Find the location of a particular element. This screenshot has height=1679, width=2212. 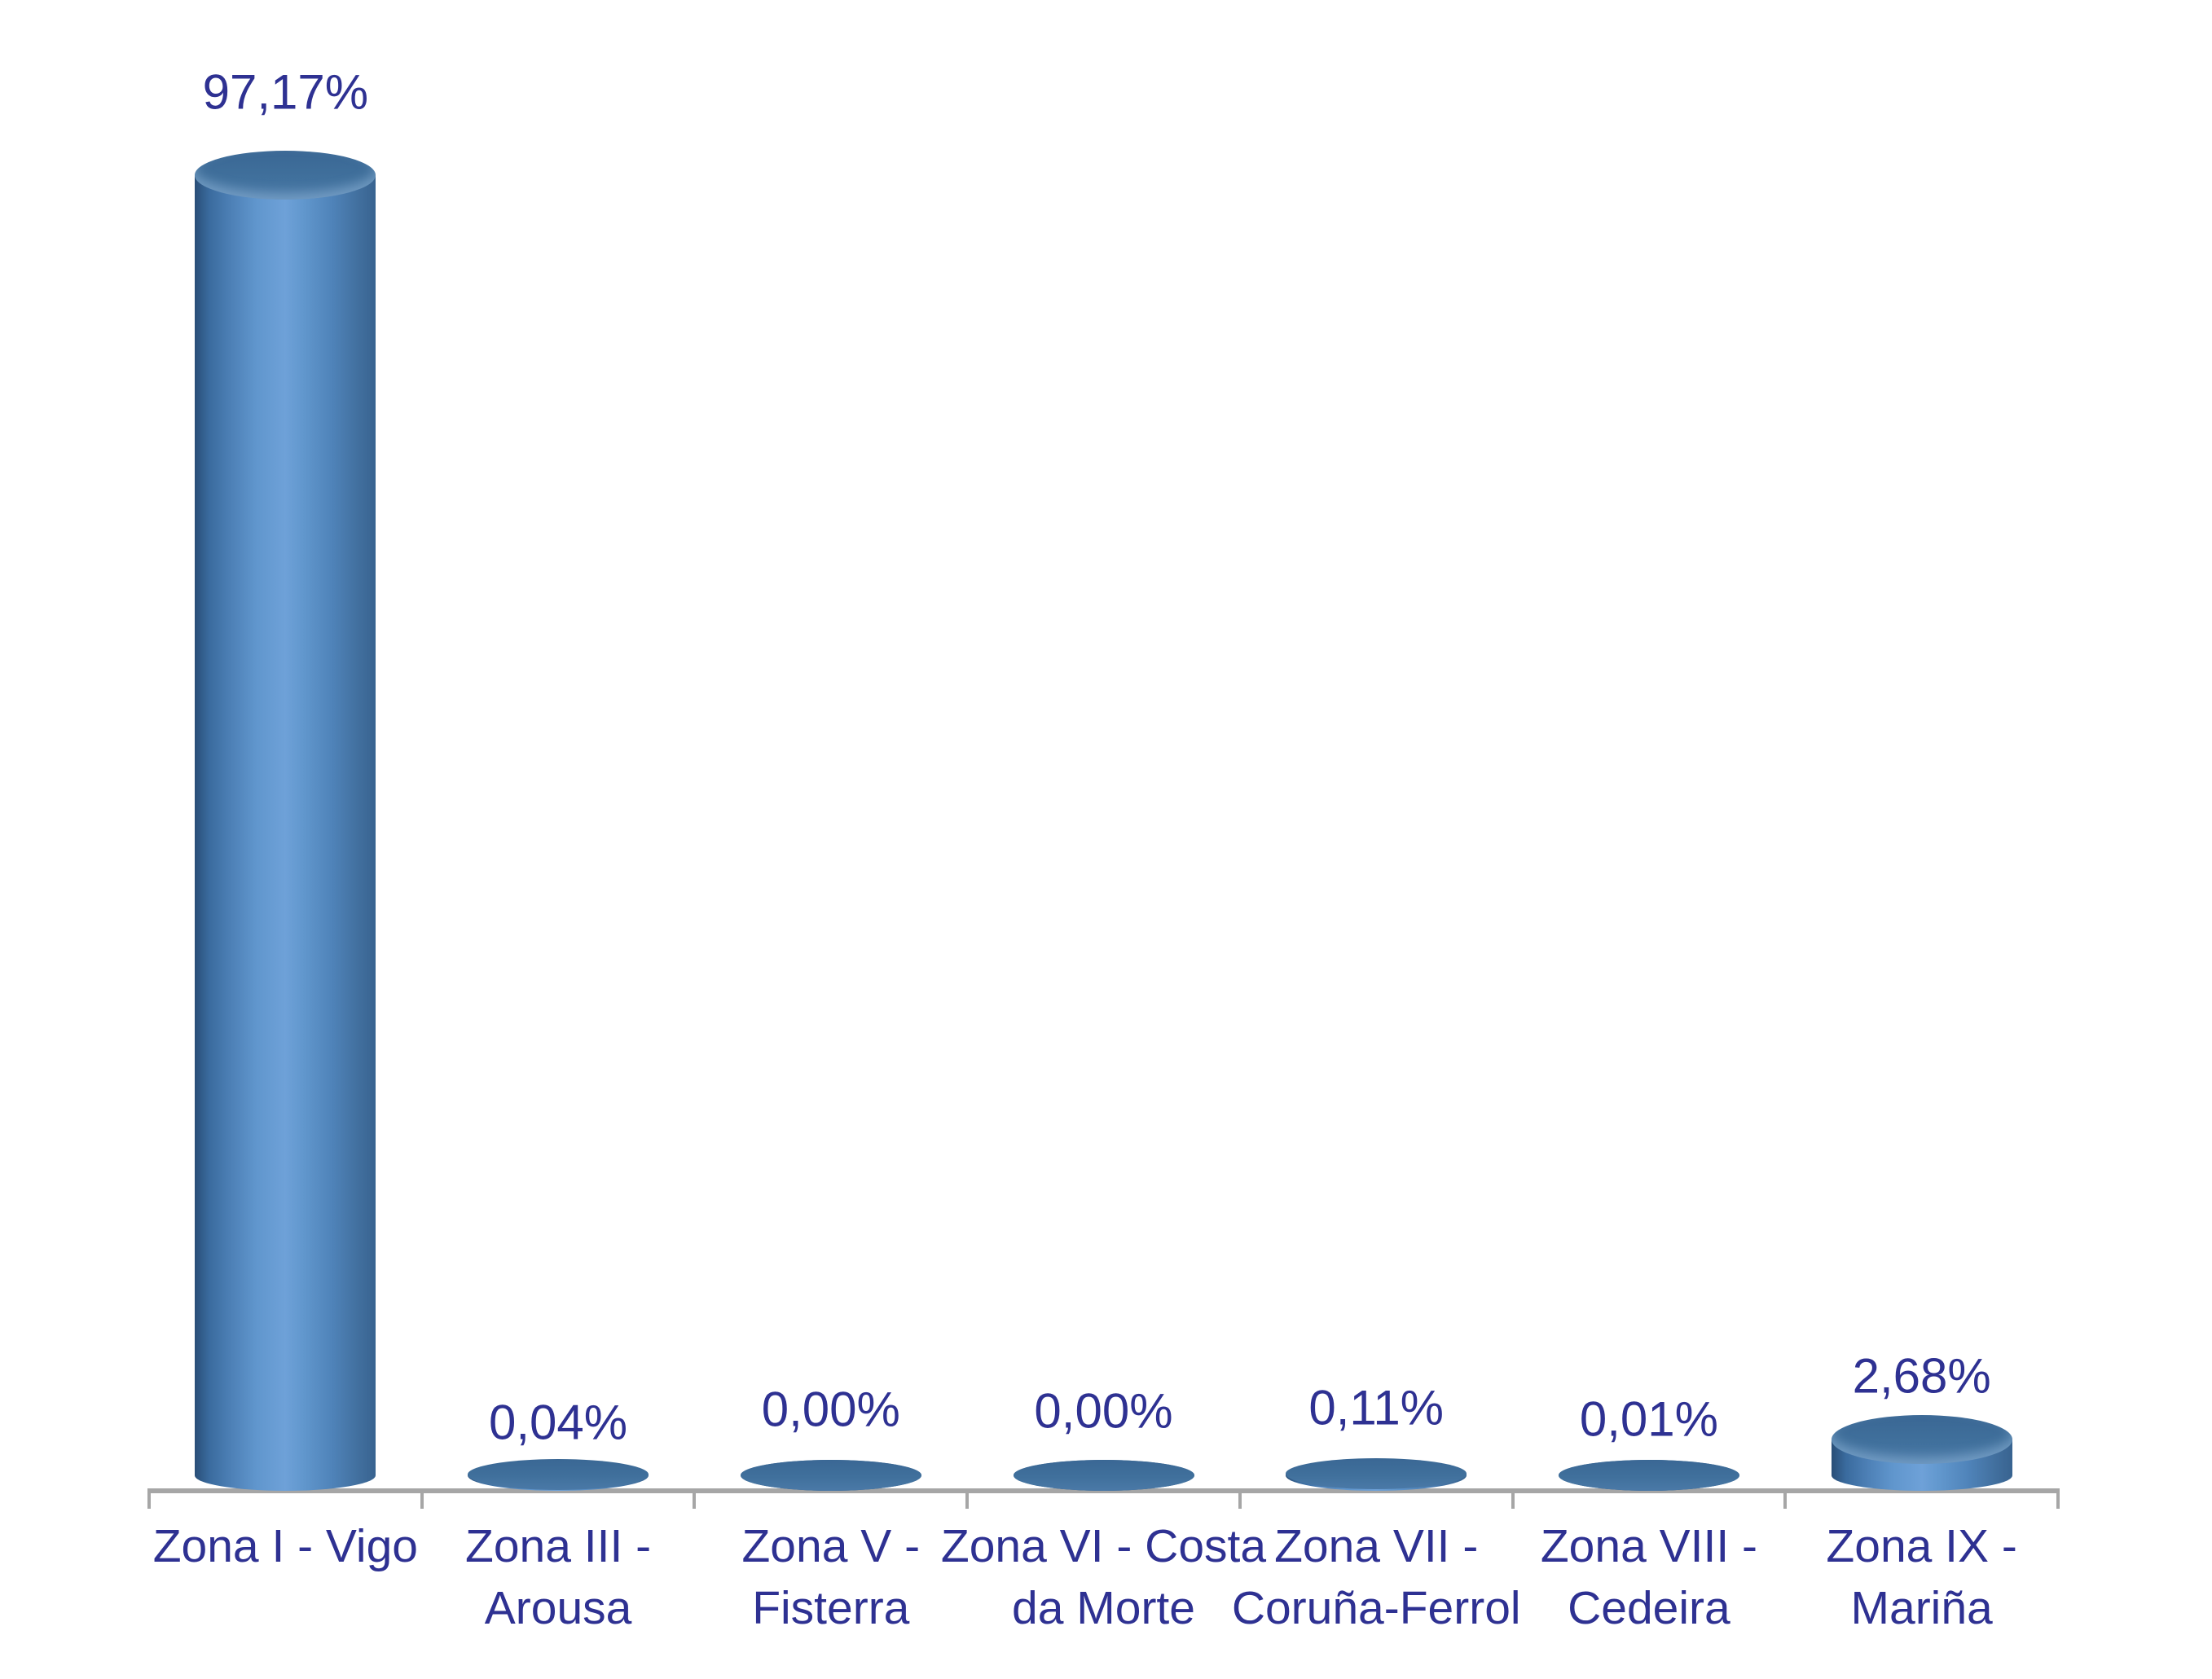

data-label: 0,01% is located at coordinates (1648, 1419).